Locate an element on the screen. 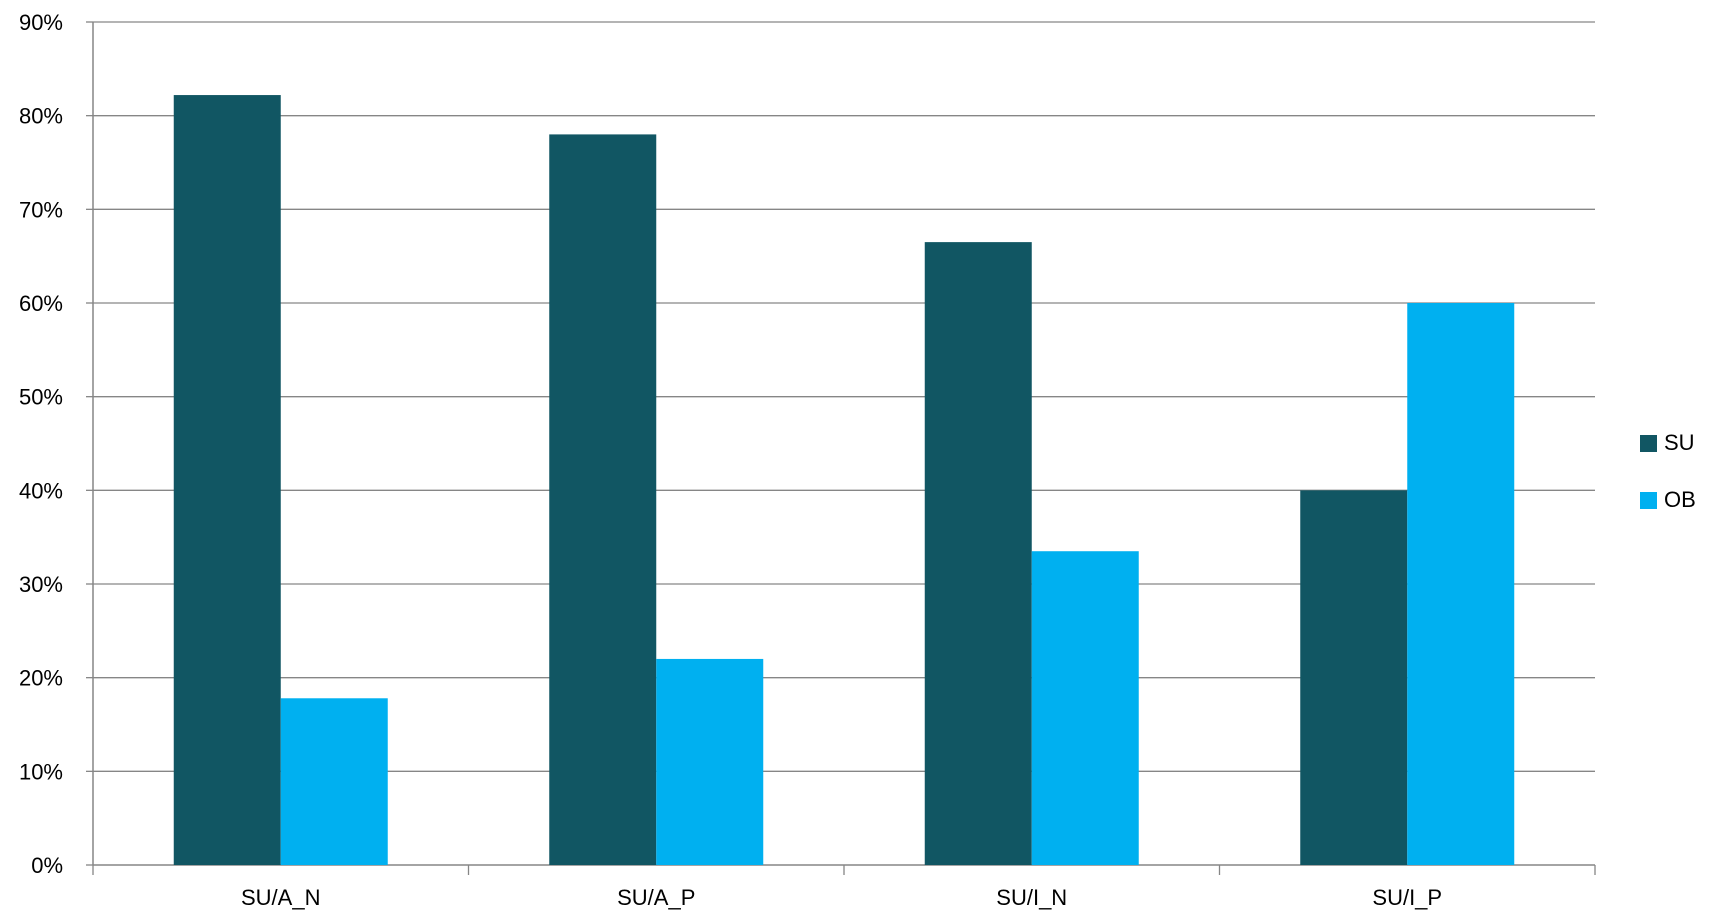 This screenshot has width=1715, height=918. y-tick-label: 60% is located at coordinates (41, 303).